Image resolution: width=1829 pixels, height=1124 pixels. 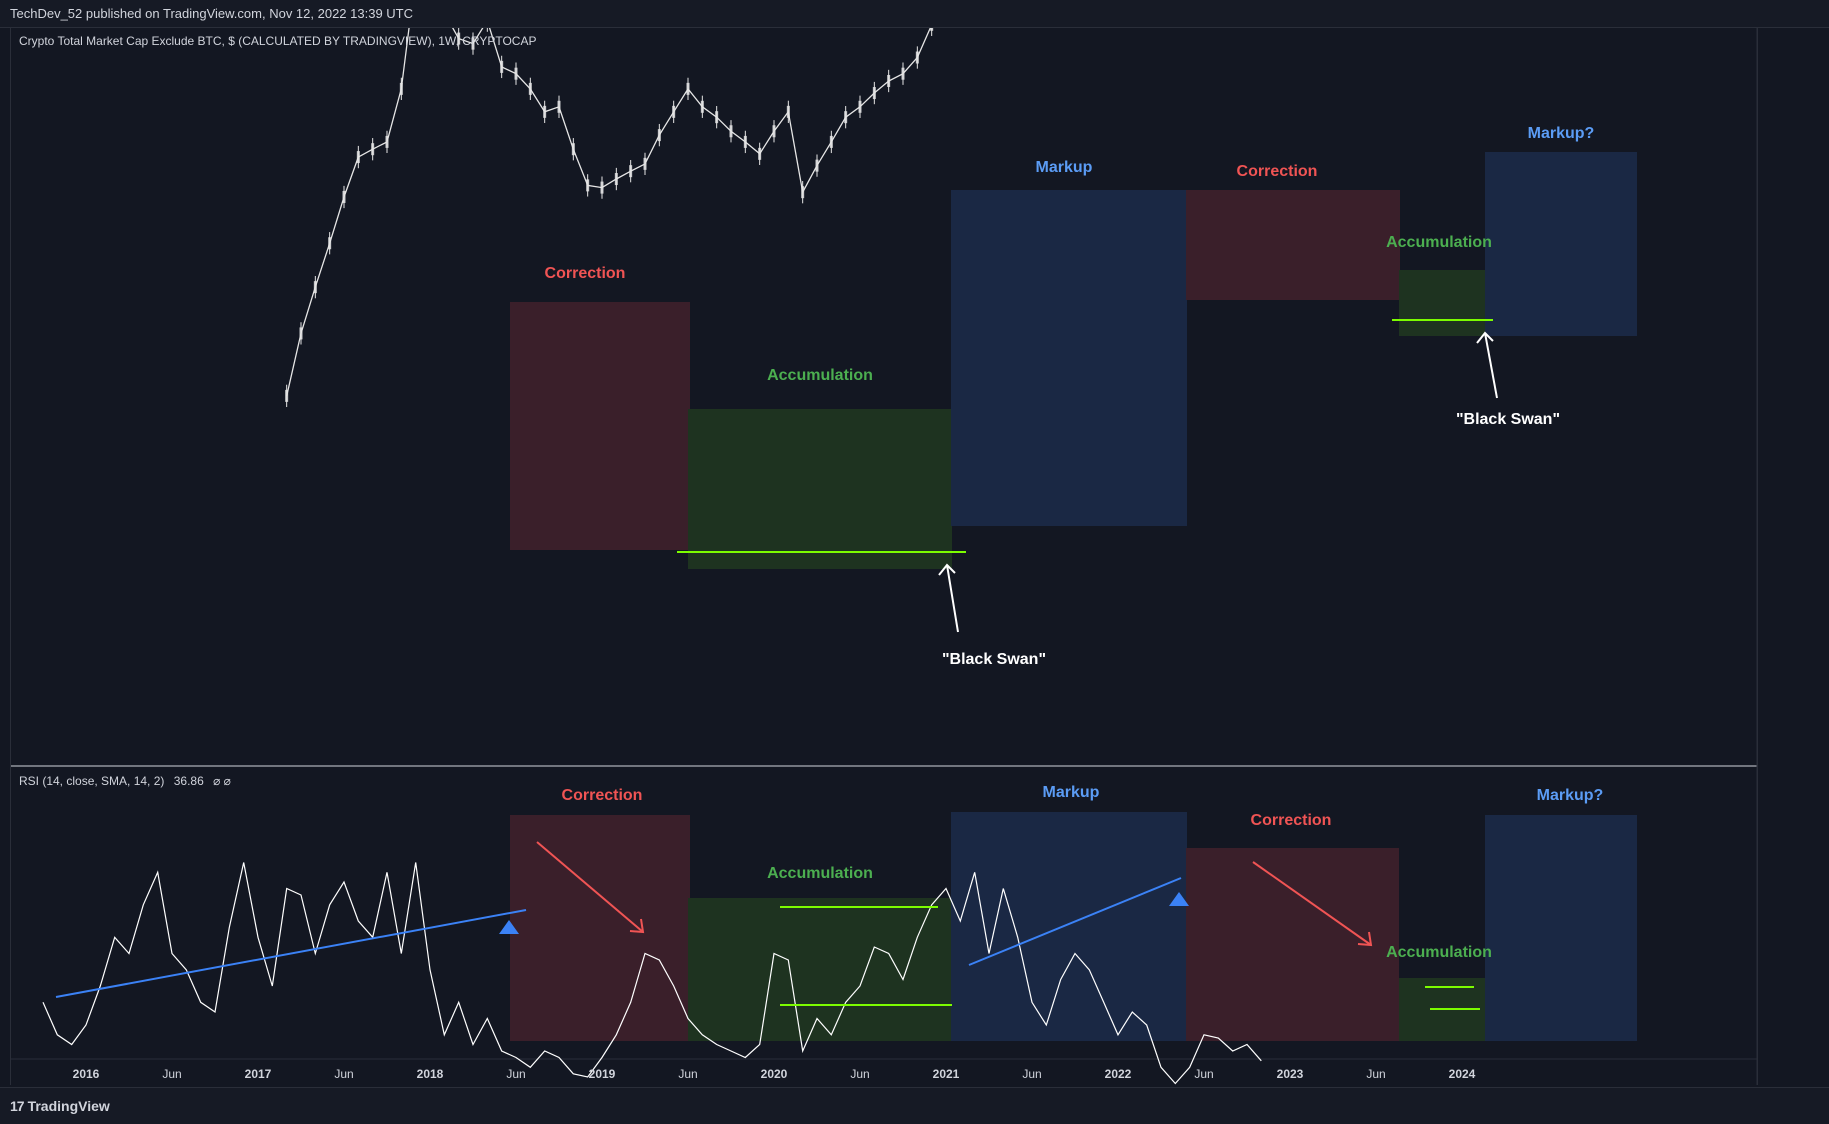 What do you see at coordinates (1462, 1074) in the screenshot?
I see `time-axis-tick: 2024` at bounding box center [1462, 1074].